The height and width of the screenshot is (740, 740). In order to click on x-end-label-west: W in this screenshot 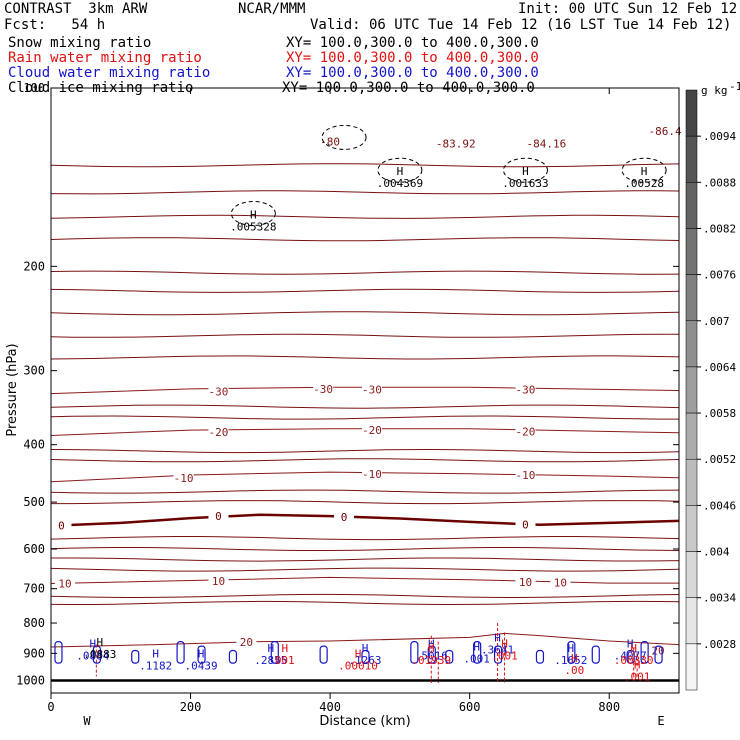, I will do `click(87, 721)`.